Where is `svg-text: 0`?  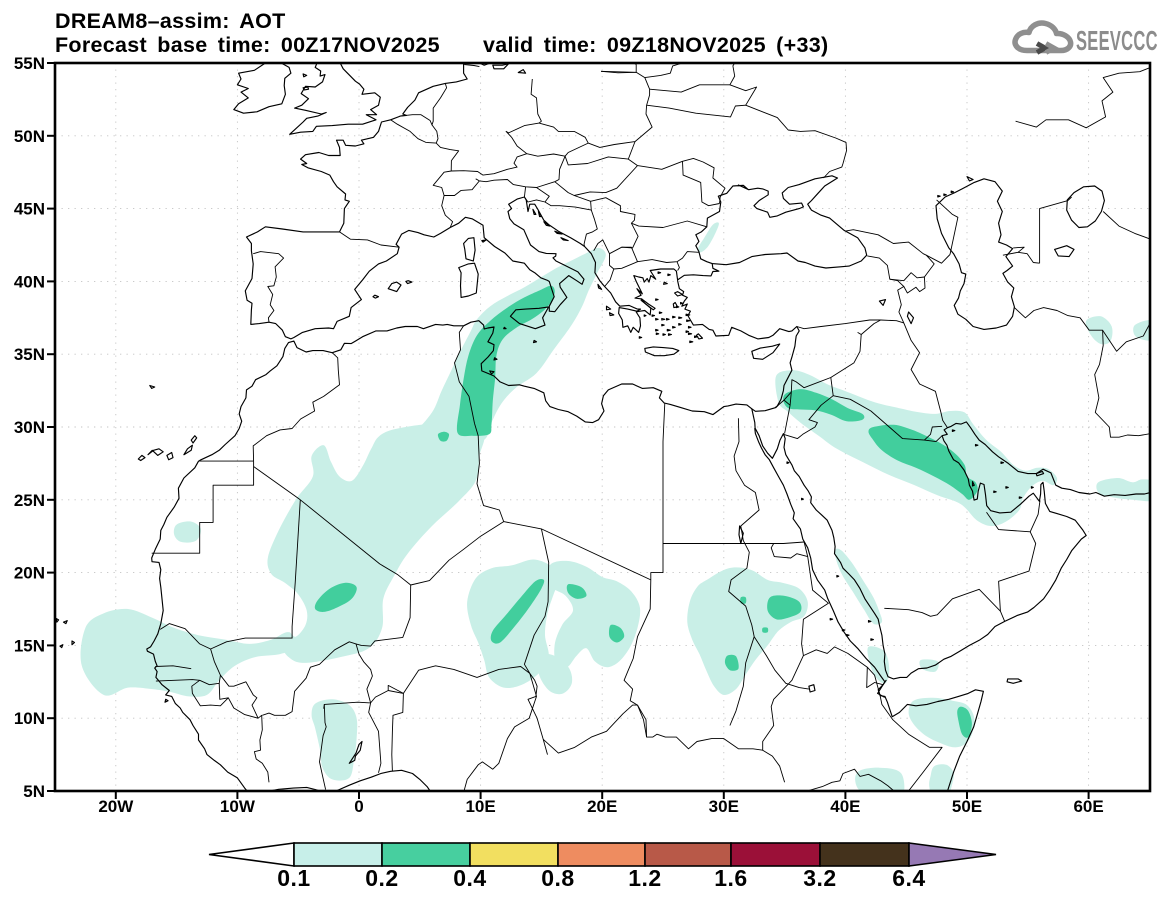 svg-text: 0 is located at coordinates (358, 806).